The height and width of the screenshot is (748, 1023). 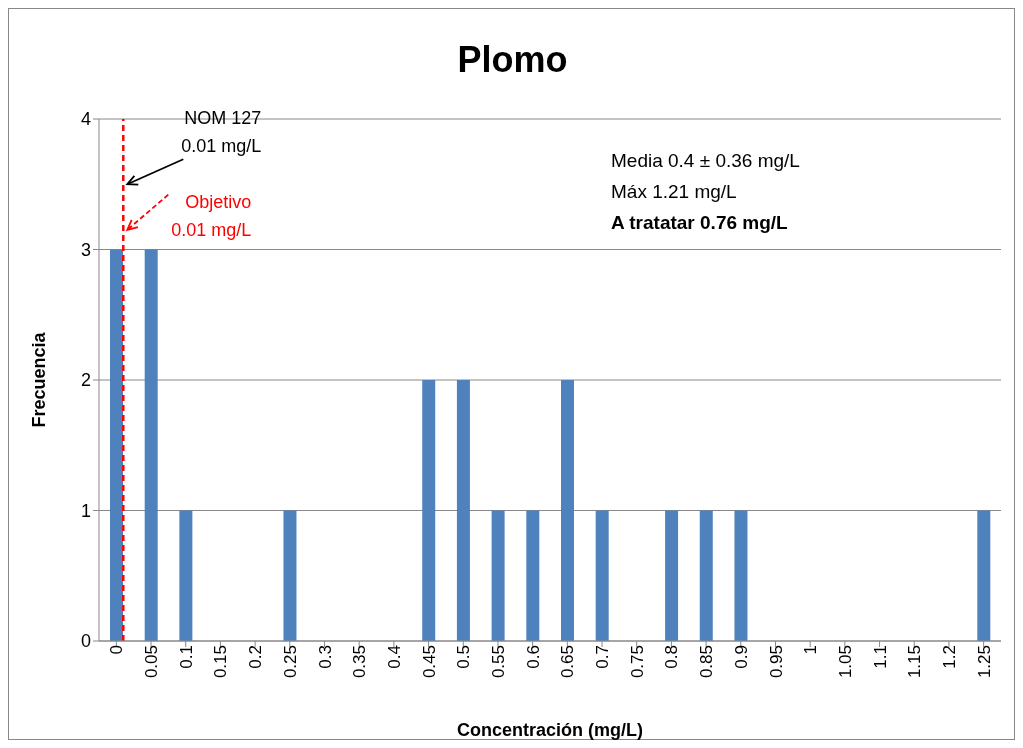 What do you see at coordinates (674, 192) in the screenshot?
I see `annotation: Máx 1.21 mg/L` at bounding box center [674, 192].